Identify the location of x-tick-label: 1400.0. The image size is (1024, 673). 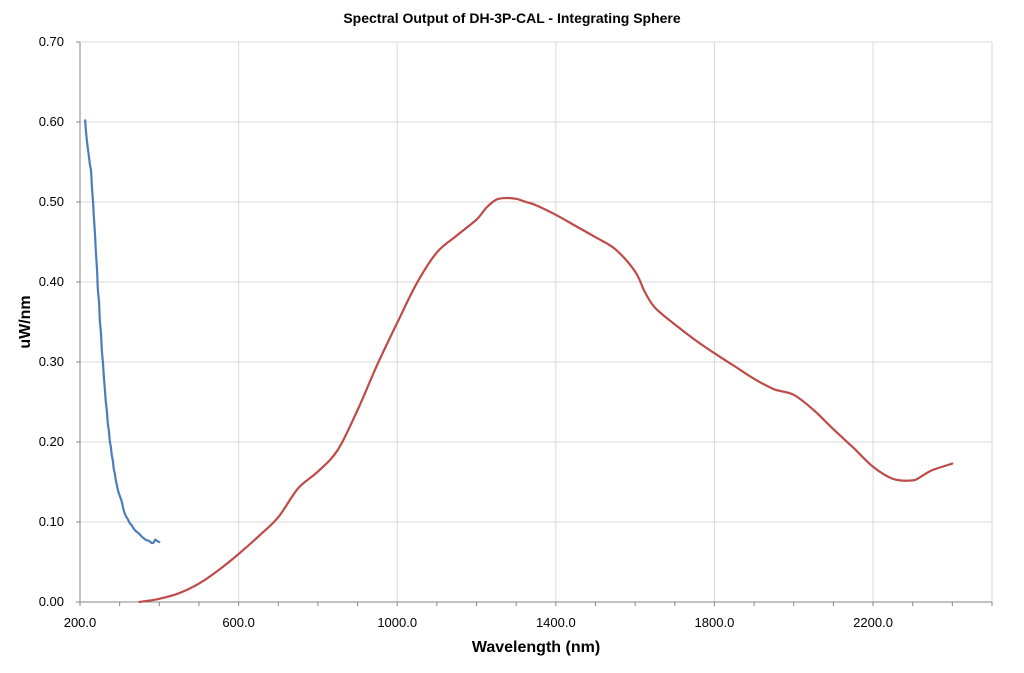
(556, 622).